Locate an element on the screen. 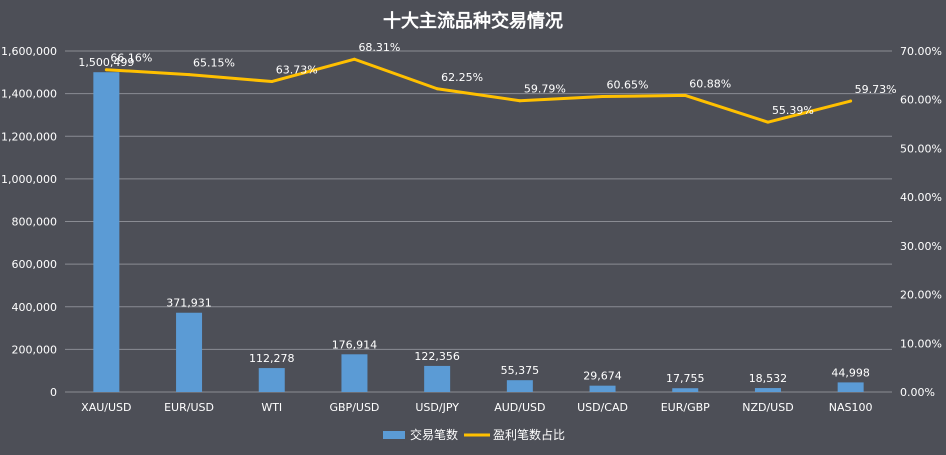  legend-label-line: 盈利笔数占比 is located at coordinates (529, 434).